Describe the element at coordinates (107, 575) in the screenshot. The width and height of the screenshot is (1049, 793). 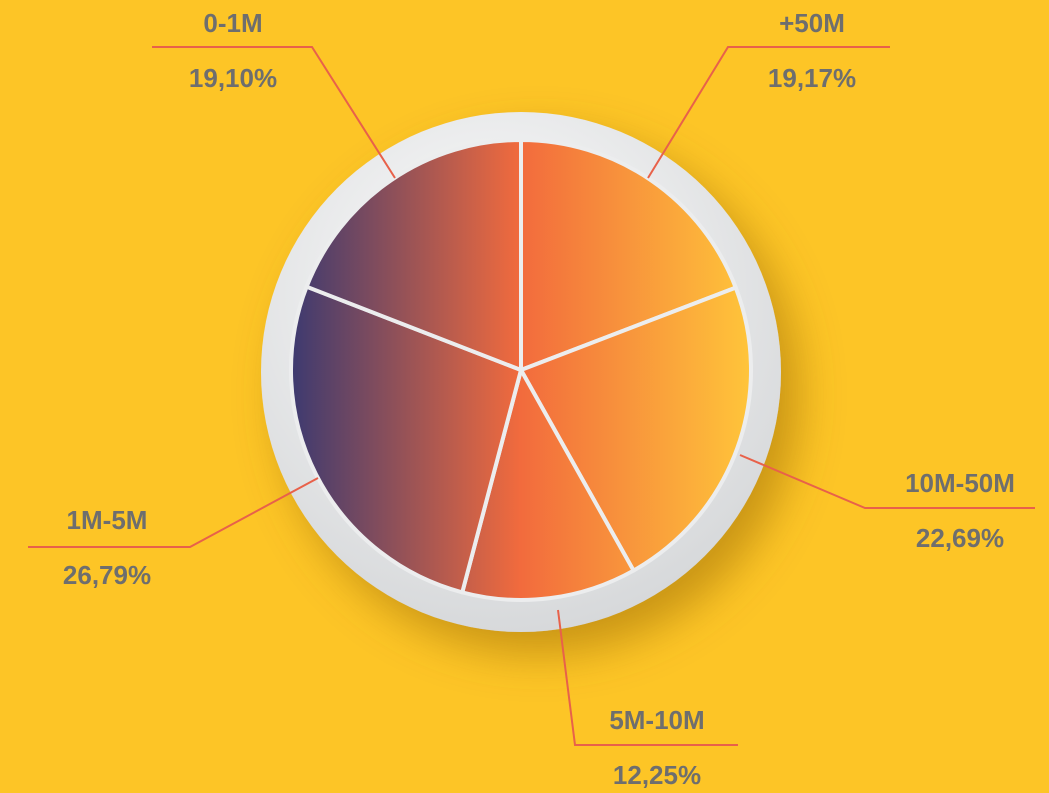
I see `slice-value: 26,79%` at that location.